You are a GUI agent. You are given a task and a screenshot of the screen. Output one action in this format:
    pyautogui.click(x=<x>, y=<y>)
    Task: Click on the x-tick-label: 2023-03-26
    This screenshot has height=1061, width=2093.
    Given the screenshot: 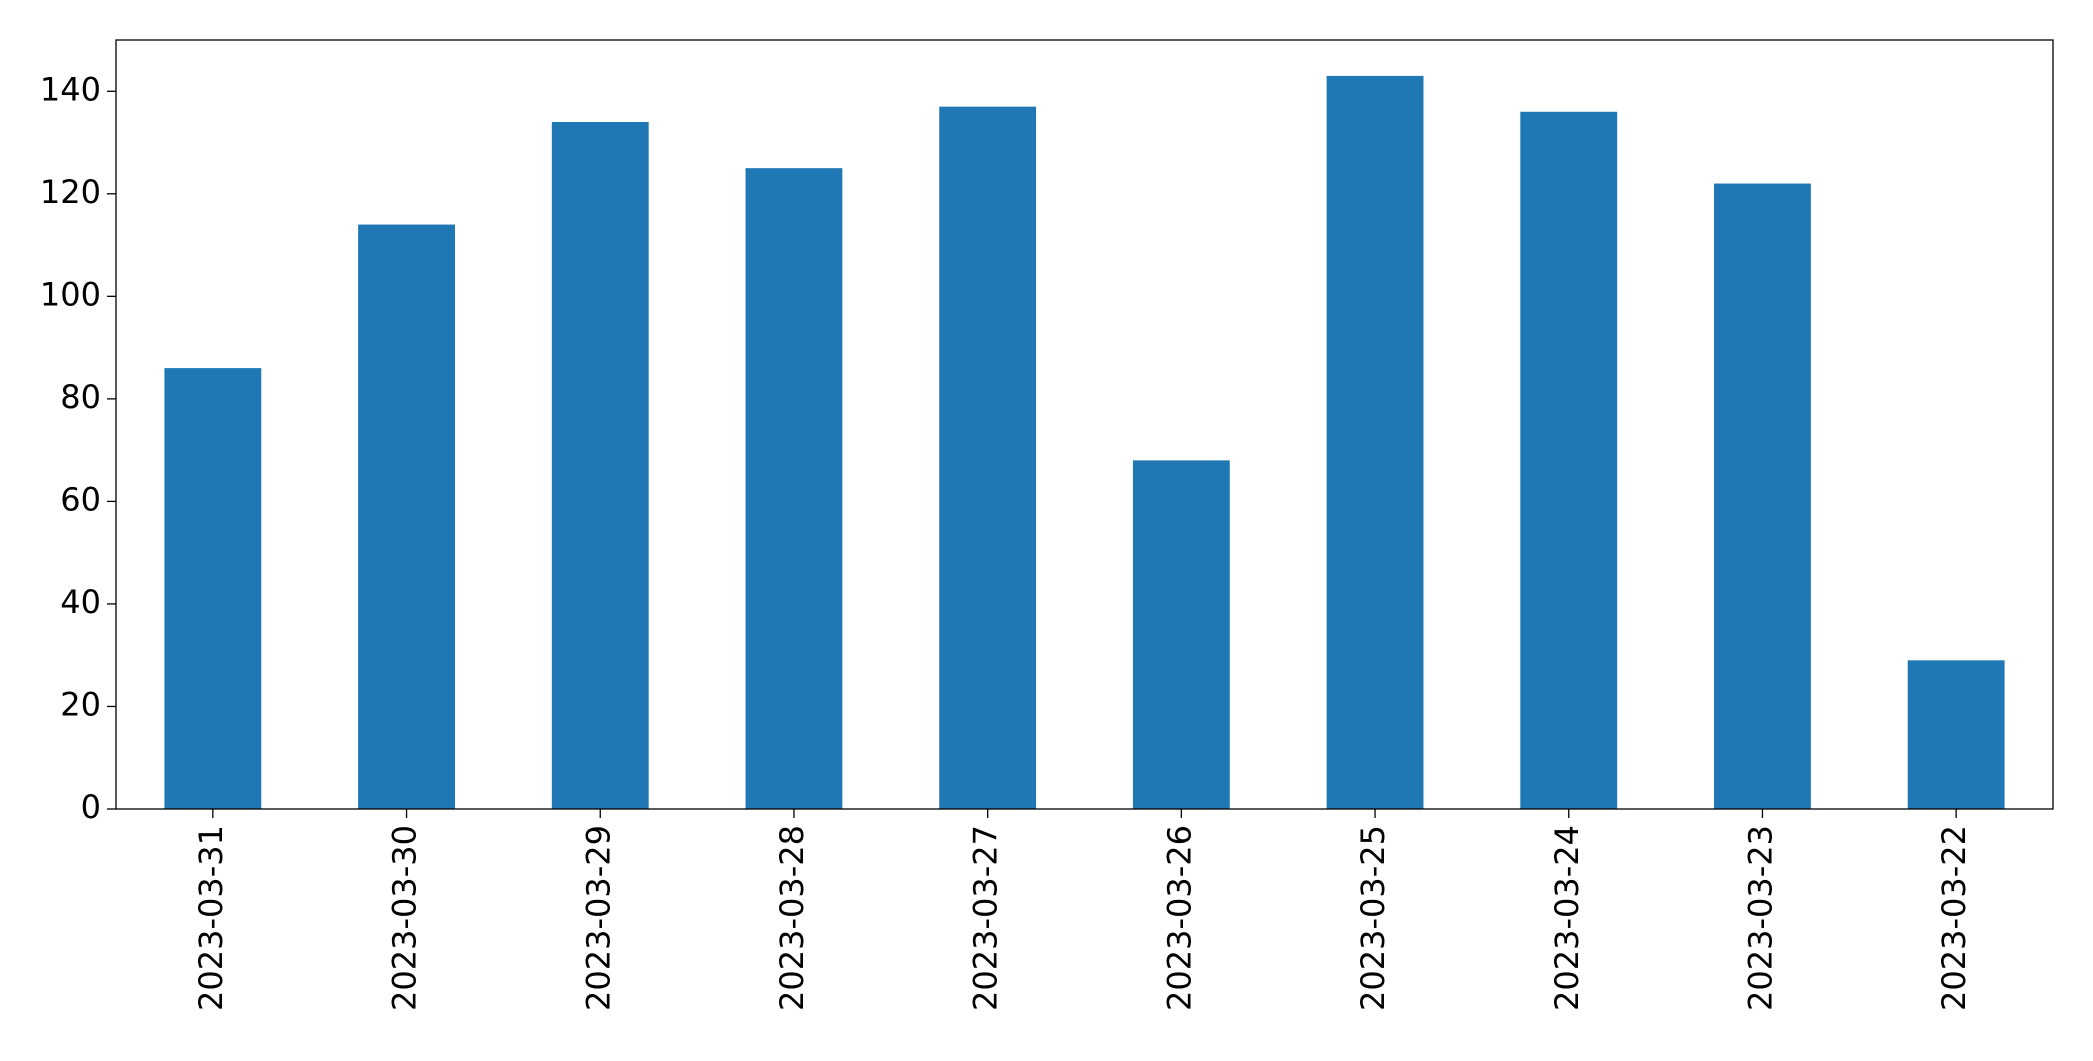 What is the action you would take?
    pyautogui.click(x=1179, y=918)
    